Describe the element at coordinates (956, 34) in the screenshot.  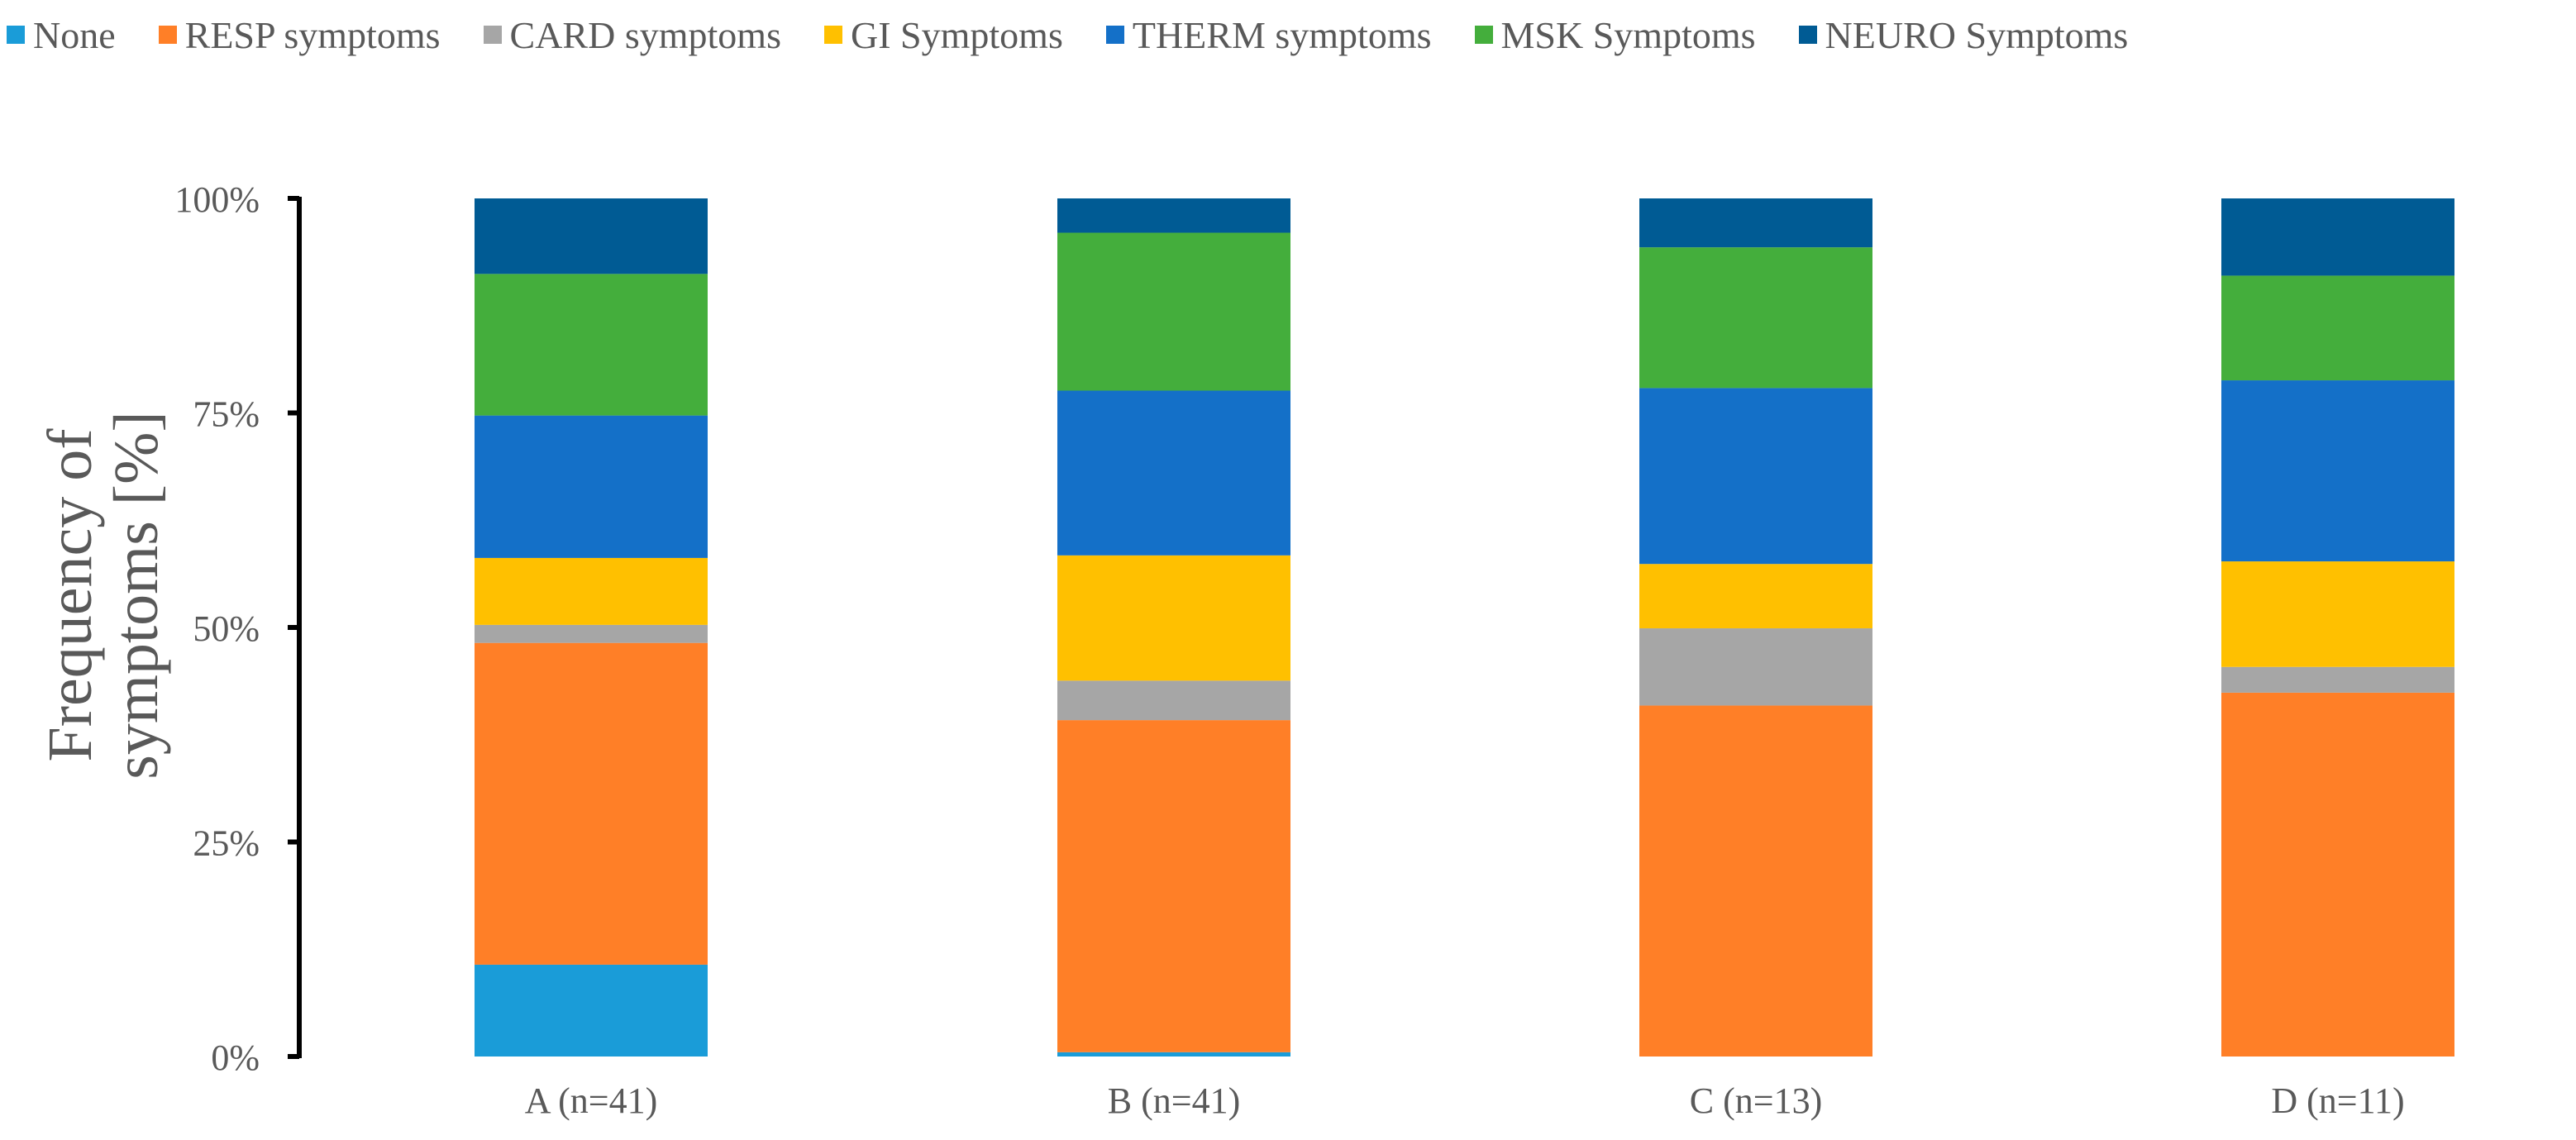
I see `legend-label: GI Symptoms` at that location.